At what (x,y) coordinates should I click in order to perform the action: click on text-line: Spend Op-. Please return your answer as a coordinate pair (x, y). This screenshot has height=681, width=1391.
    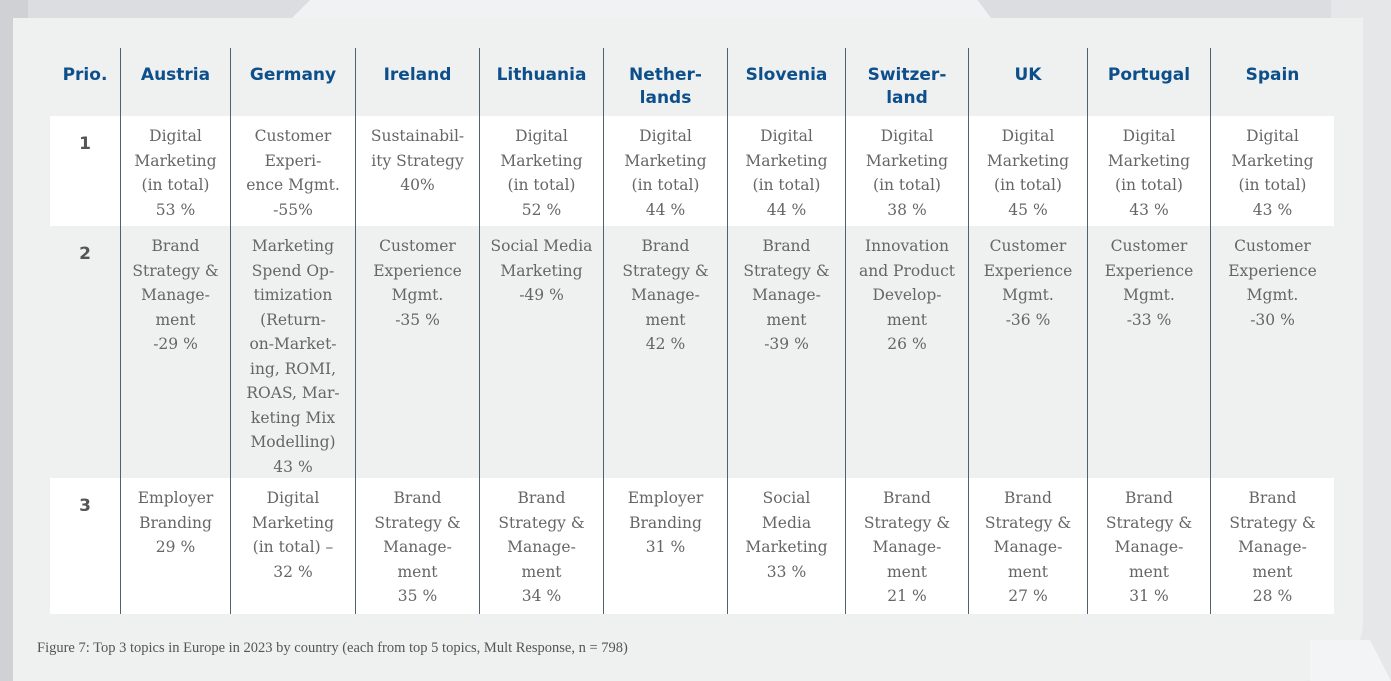
    Looking at the image, I should click on (293, 270).